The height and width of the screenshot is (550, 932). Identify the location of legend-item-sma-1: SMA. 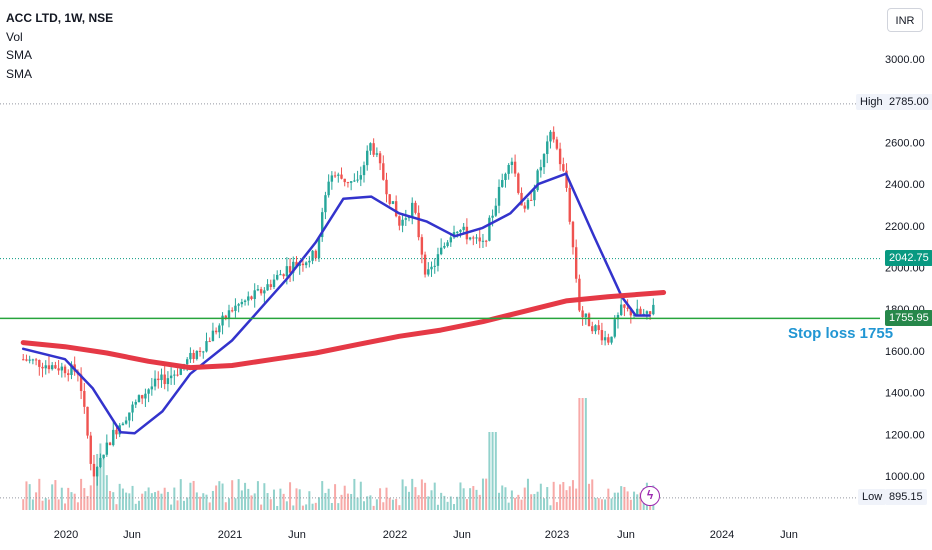
(19, 55).